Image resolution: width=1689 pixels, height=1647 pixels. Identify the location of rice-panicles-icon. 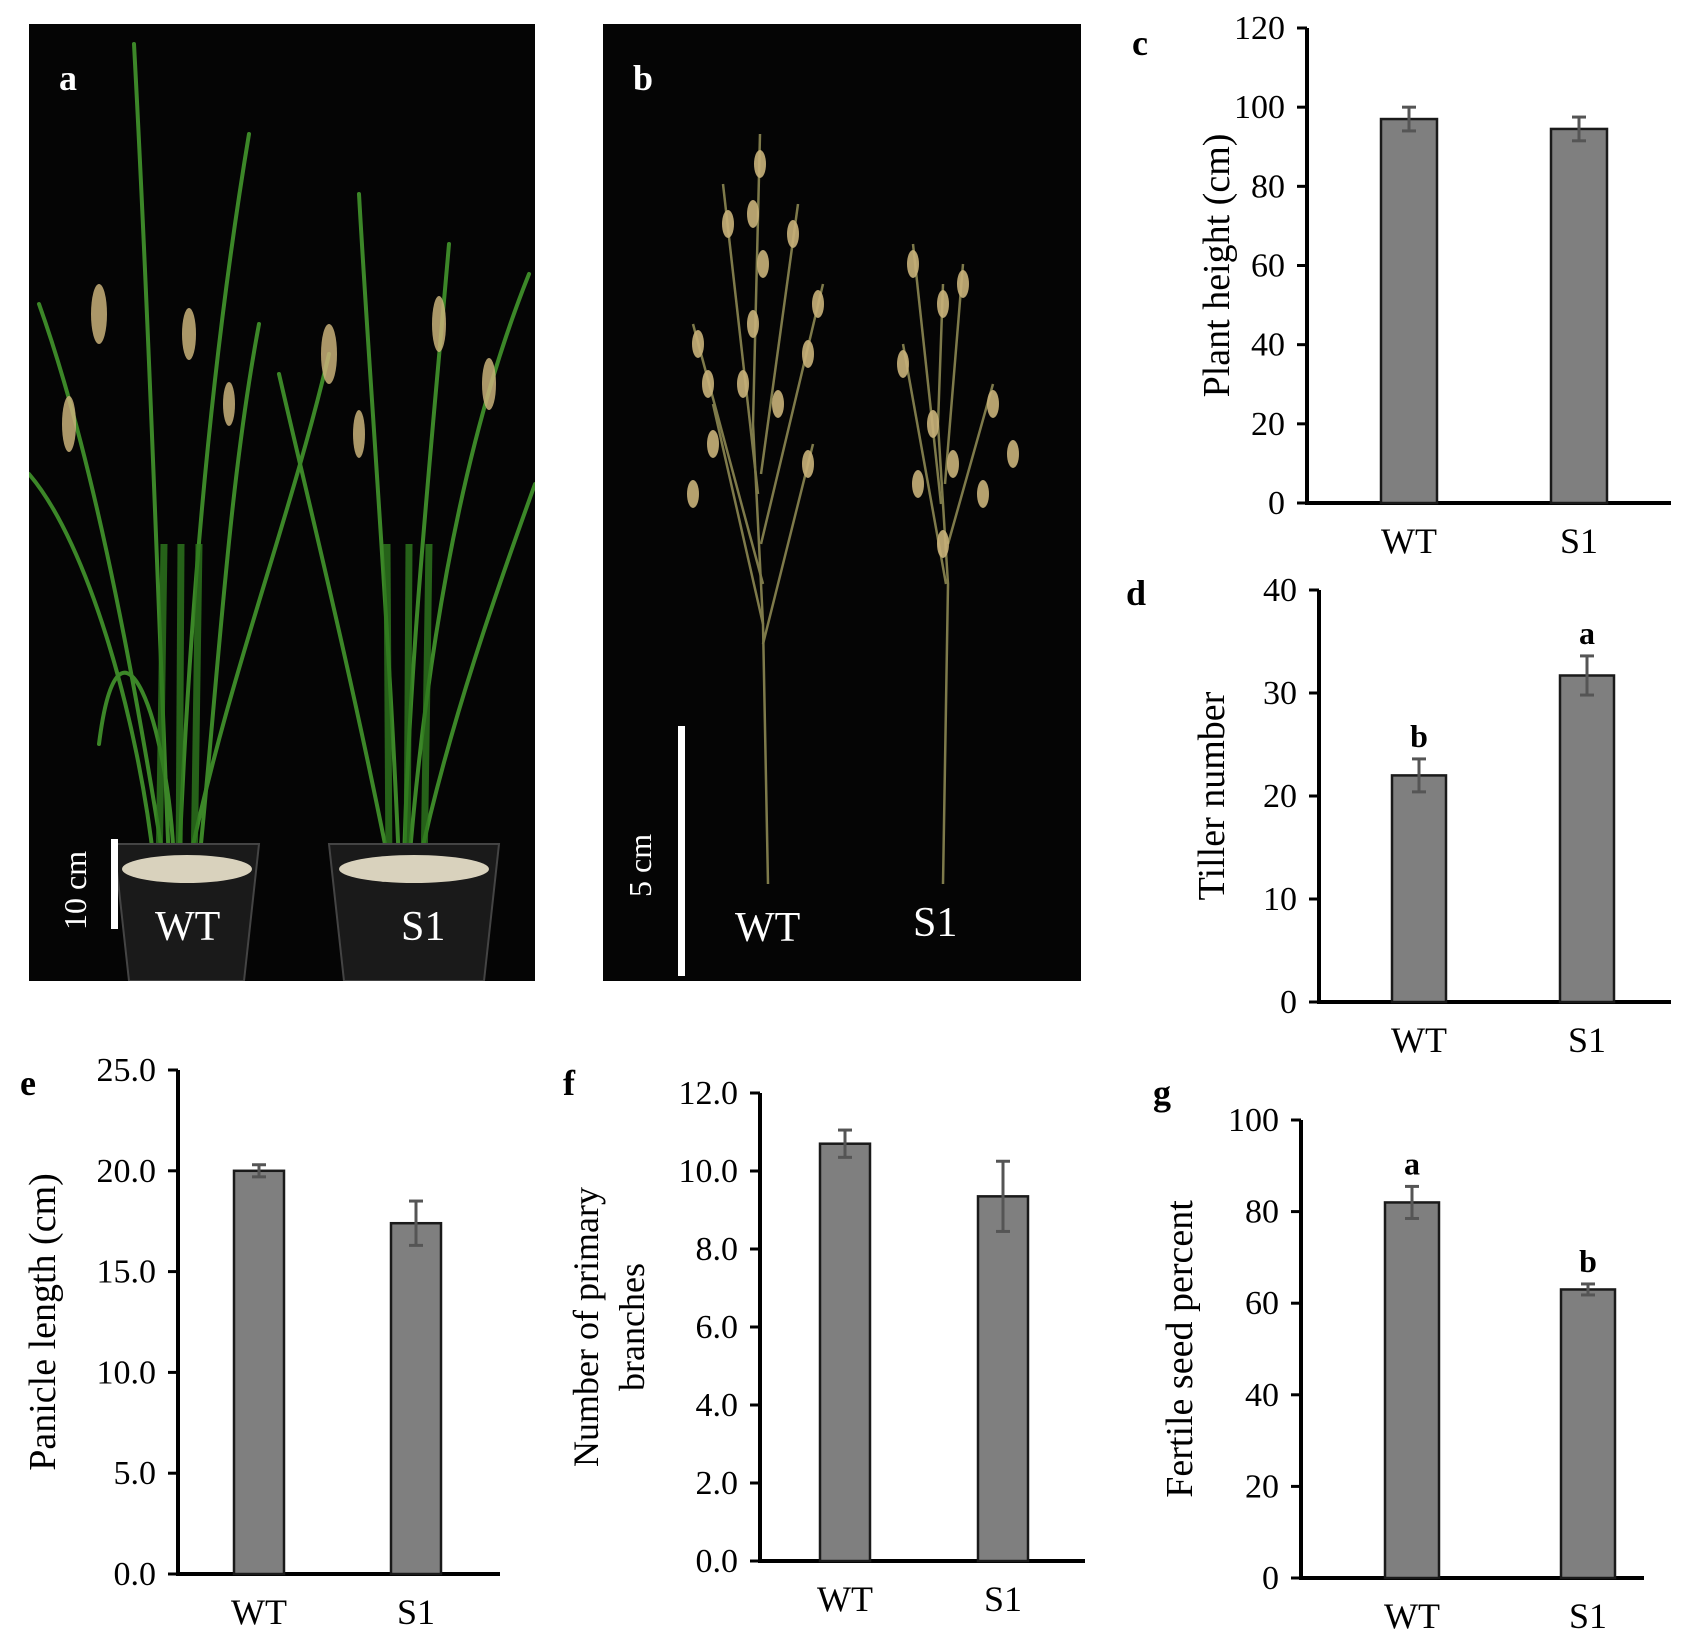
(853, 509).